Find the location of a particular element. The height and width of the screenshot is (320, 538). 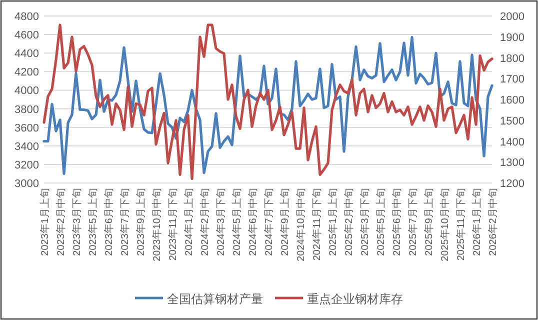

x-tick-label: 2023年9月上旬 is located at coordinates (141, 222).